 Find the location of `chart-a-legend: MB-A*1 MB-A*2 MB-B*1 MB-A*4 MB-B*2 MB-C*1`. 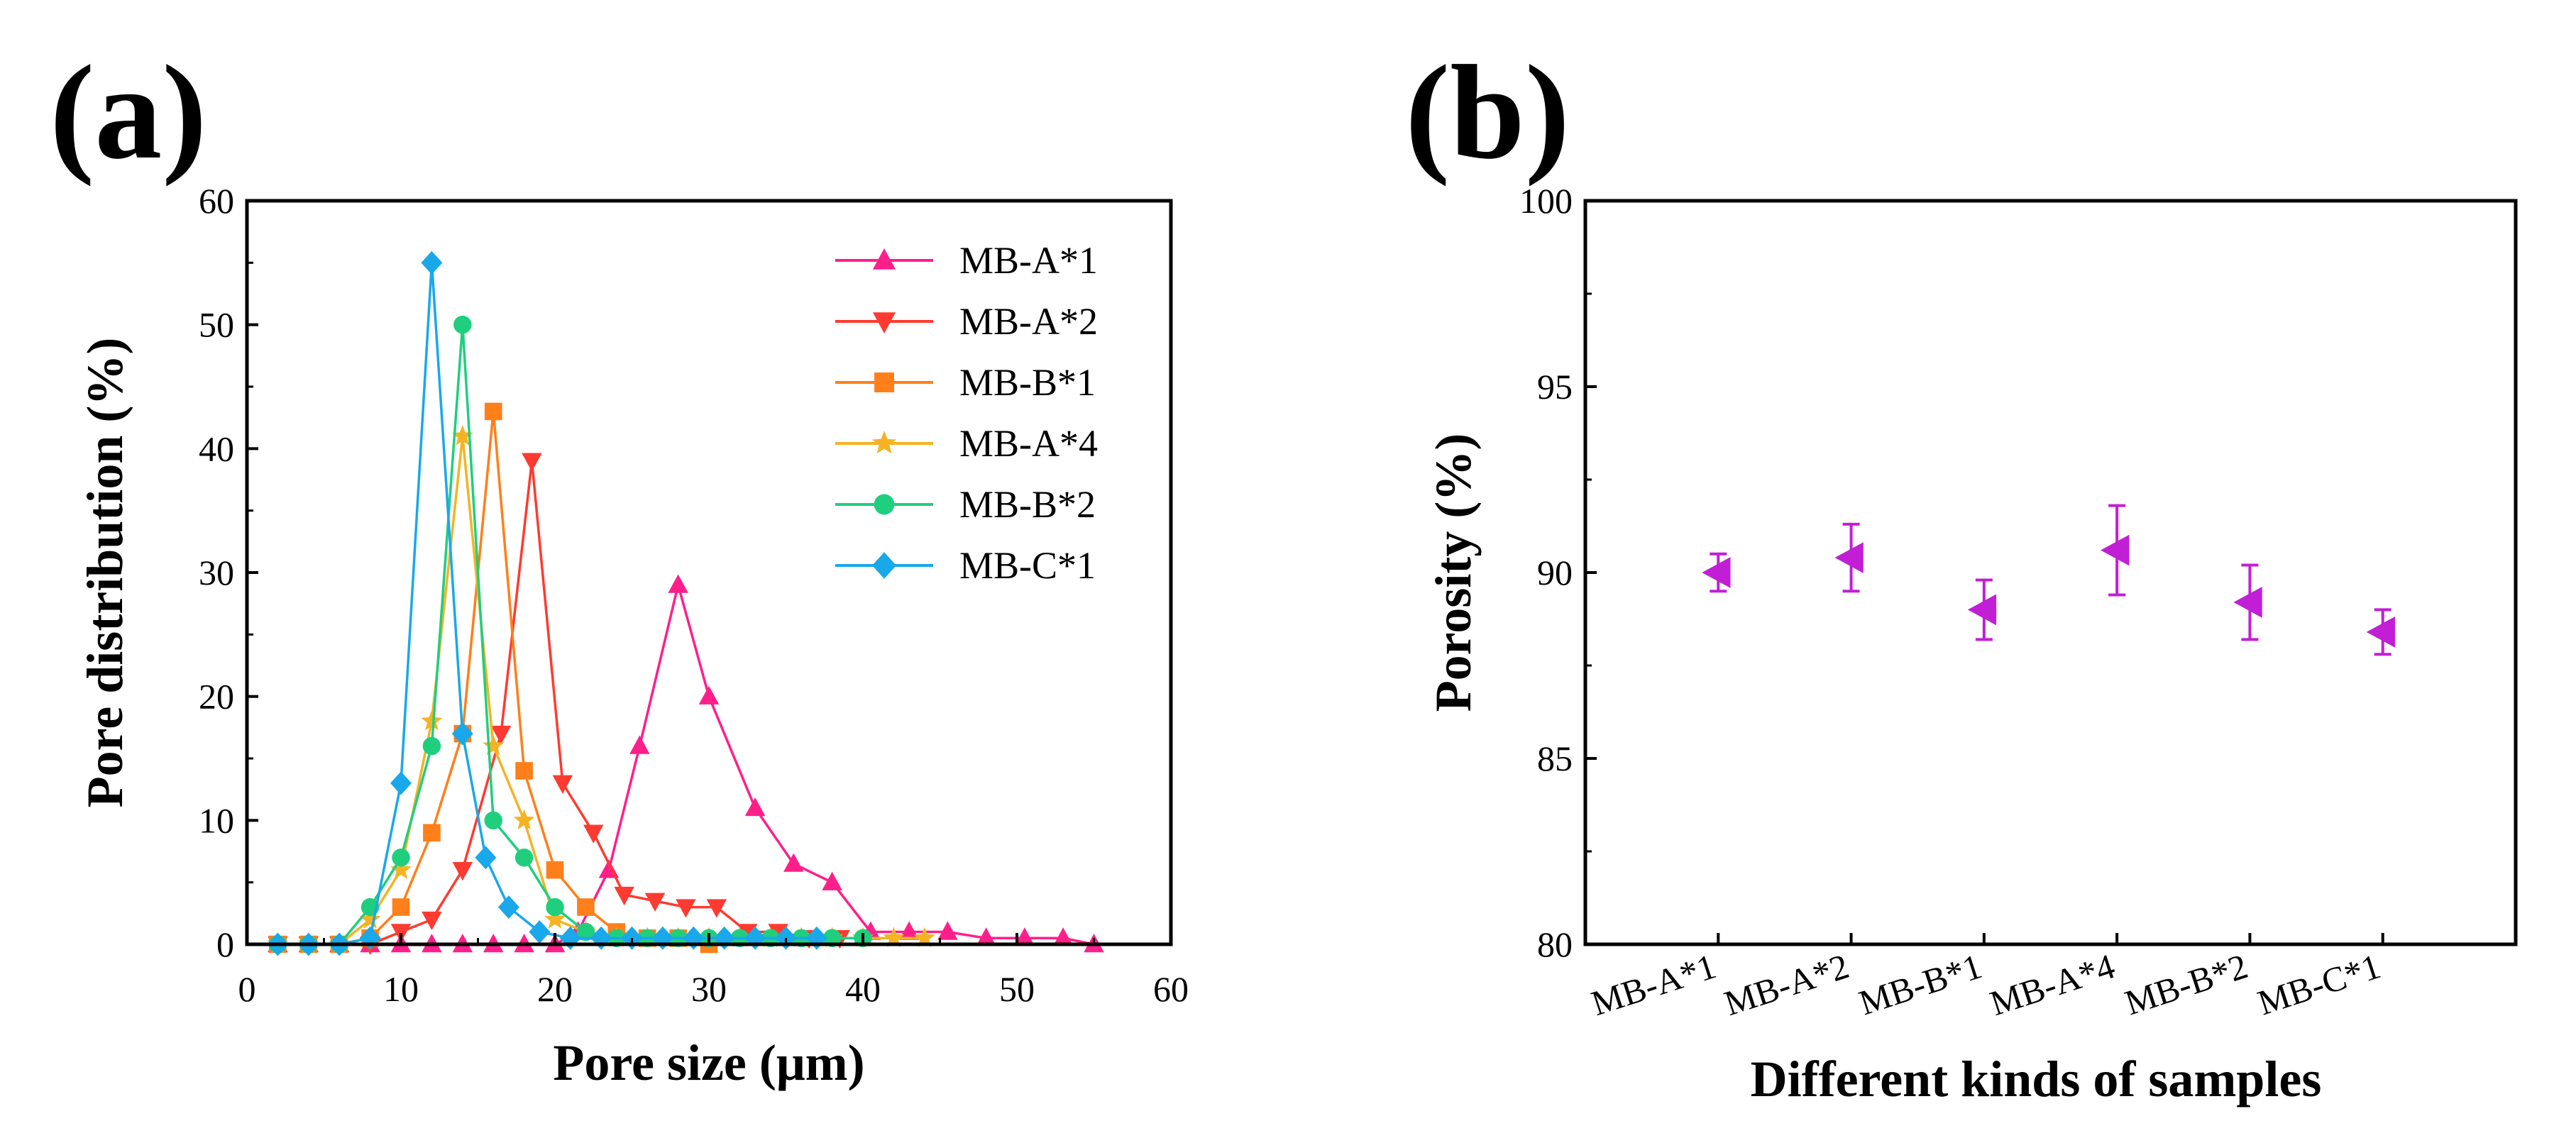

chart-a-legend: MB-A*1 MB-A*2 MB-B*1 MB-A*4 MB-B*2 MB-C*1 is located at coordinates (966, 413).